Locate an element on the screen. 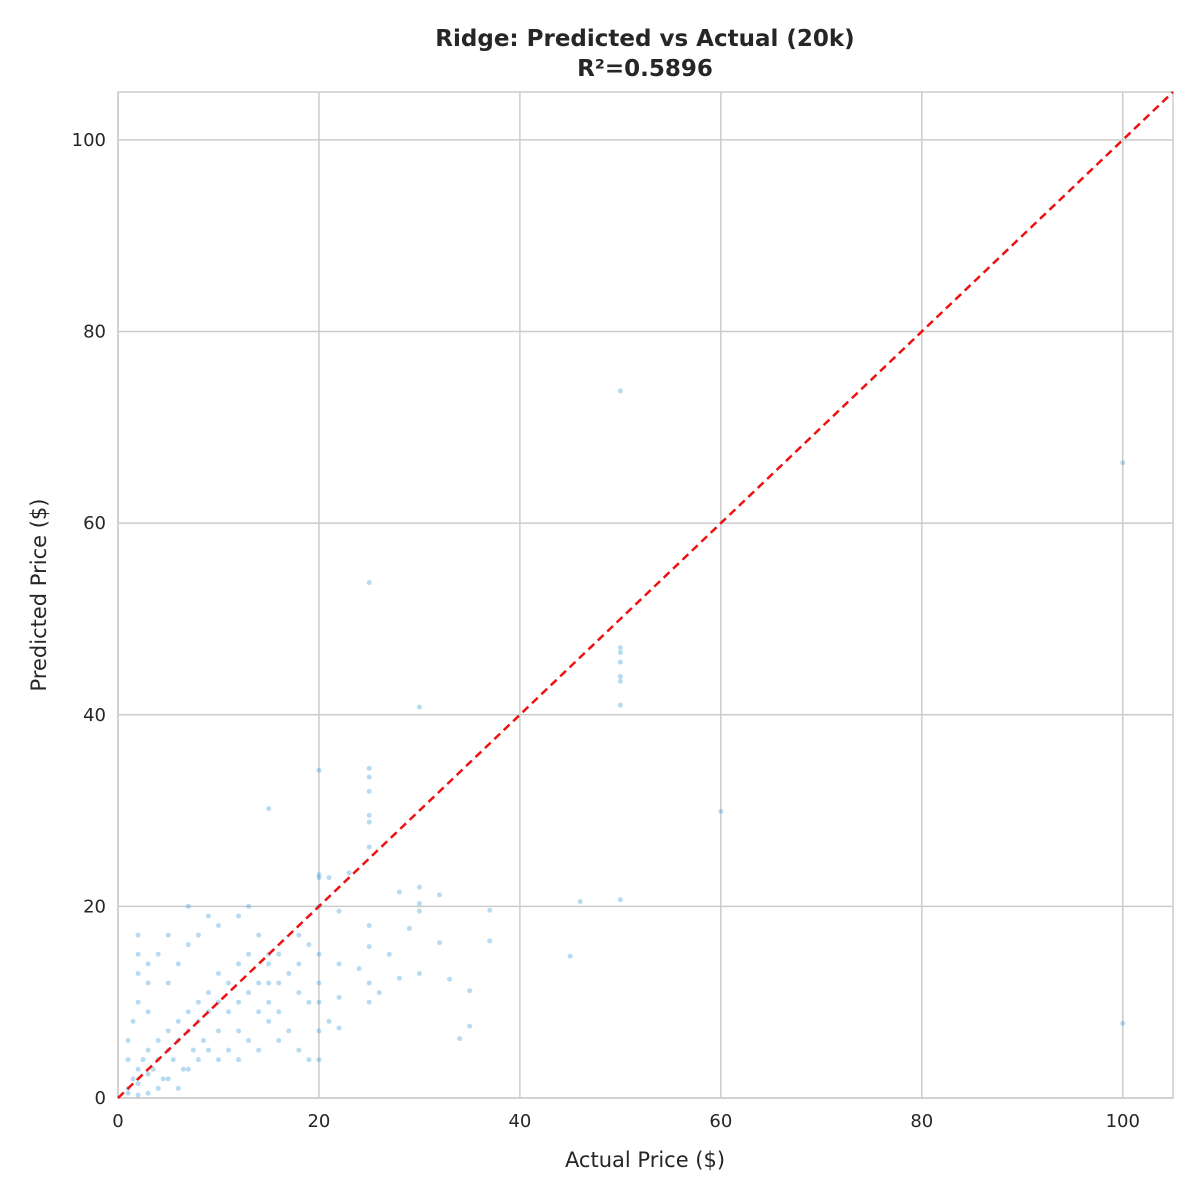 The width and height of the screenshot is (1200, 1204). x-tick-label: 40 is located at coordinates (519, 1121).